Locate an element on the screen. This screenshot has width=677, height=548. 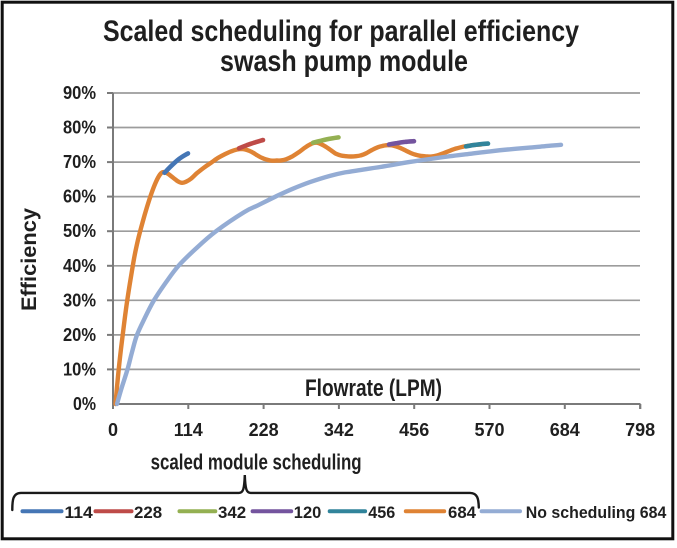
svg-text: 20% is located at coordinates (79, 335).